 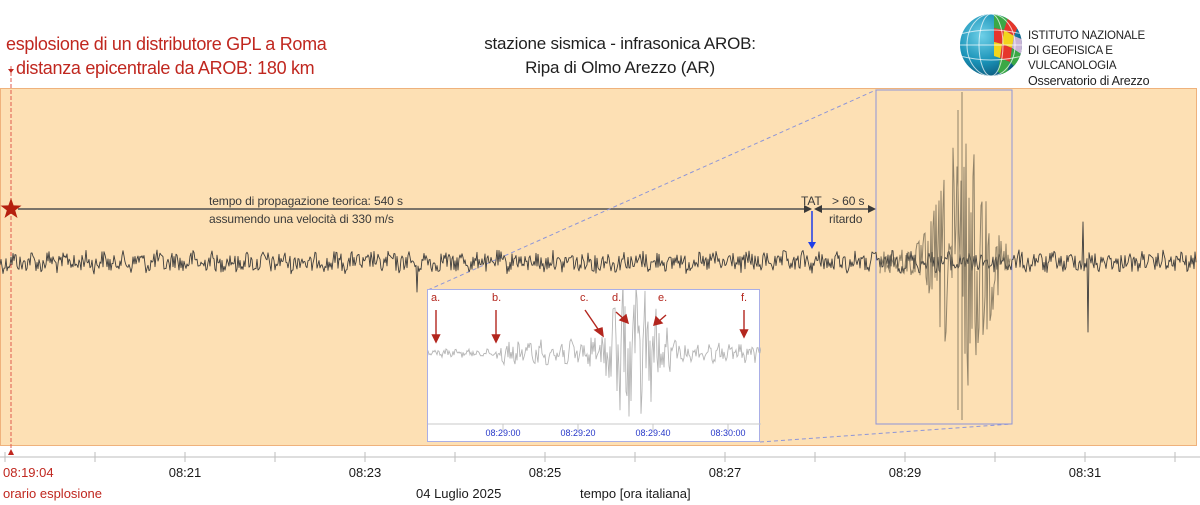 I want to click on marker-d: d., so click(x=617, y=298).